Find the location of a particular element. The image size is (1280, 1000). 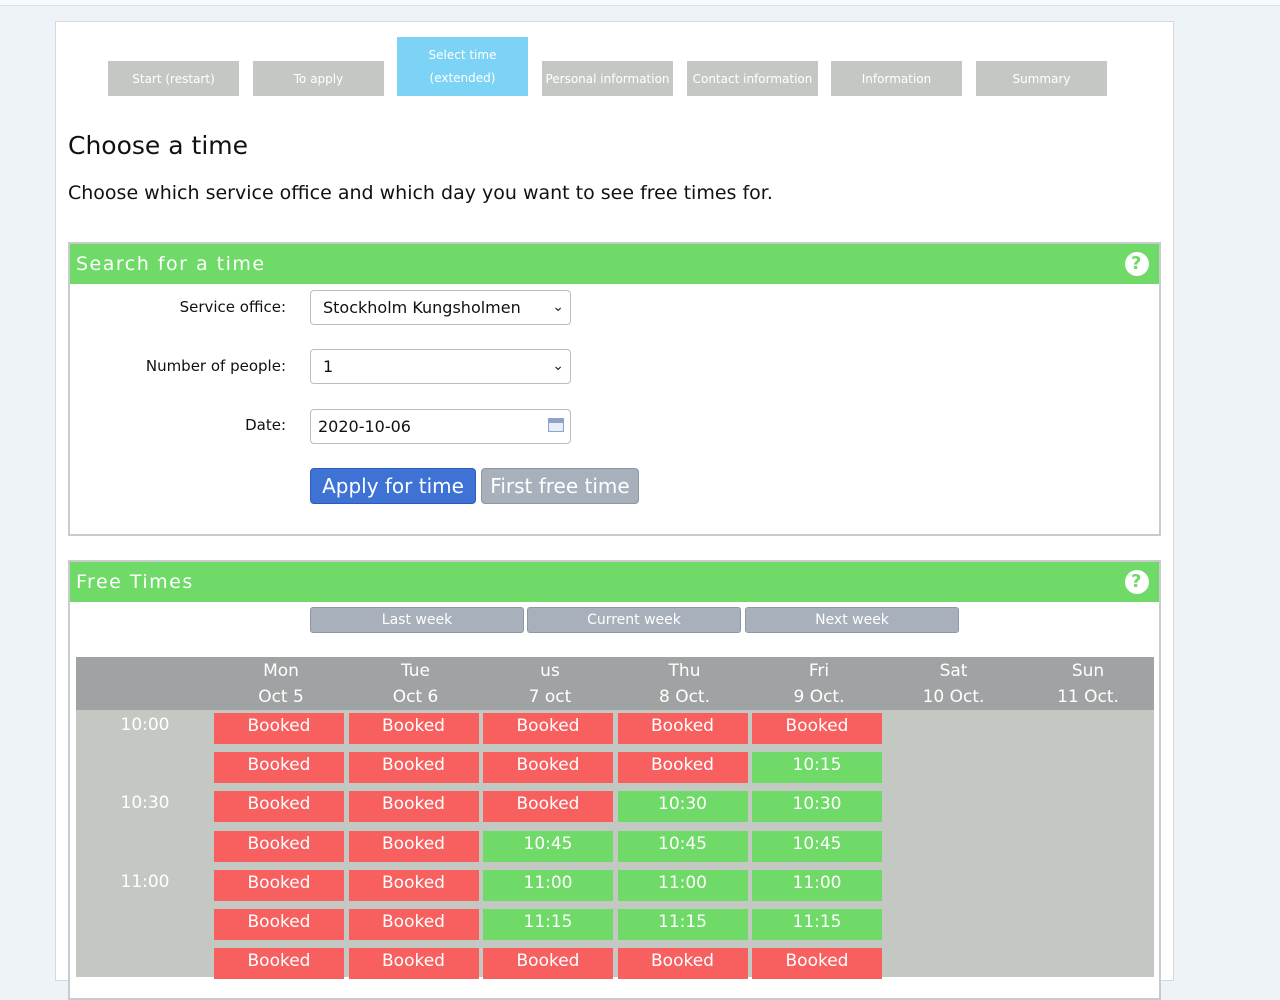

step-to-apply: To apply is located at coordinates (318, 78).